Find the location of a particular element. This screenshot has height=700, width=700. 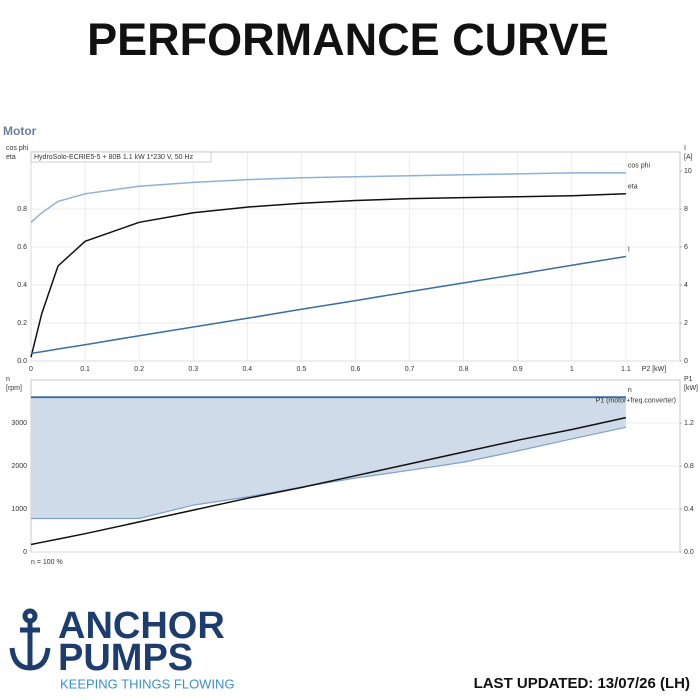

y-tick-label: 0.6 is located at coordinates (22, 247).